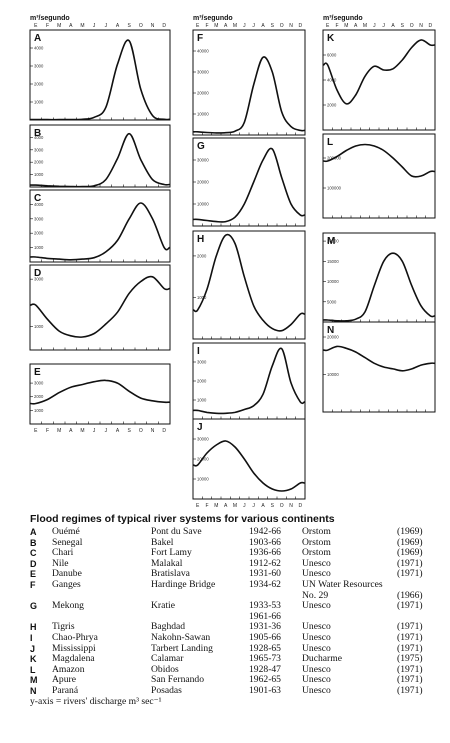  Describe the element at coordinates (230, 606) in the screenshot. I see `caption-row: G Mekong Kratie 1933-53 Unesco (1971)` at that location.